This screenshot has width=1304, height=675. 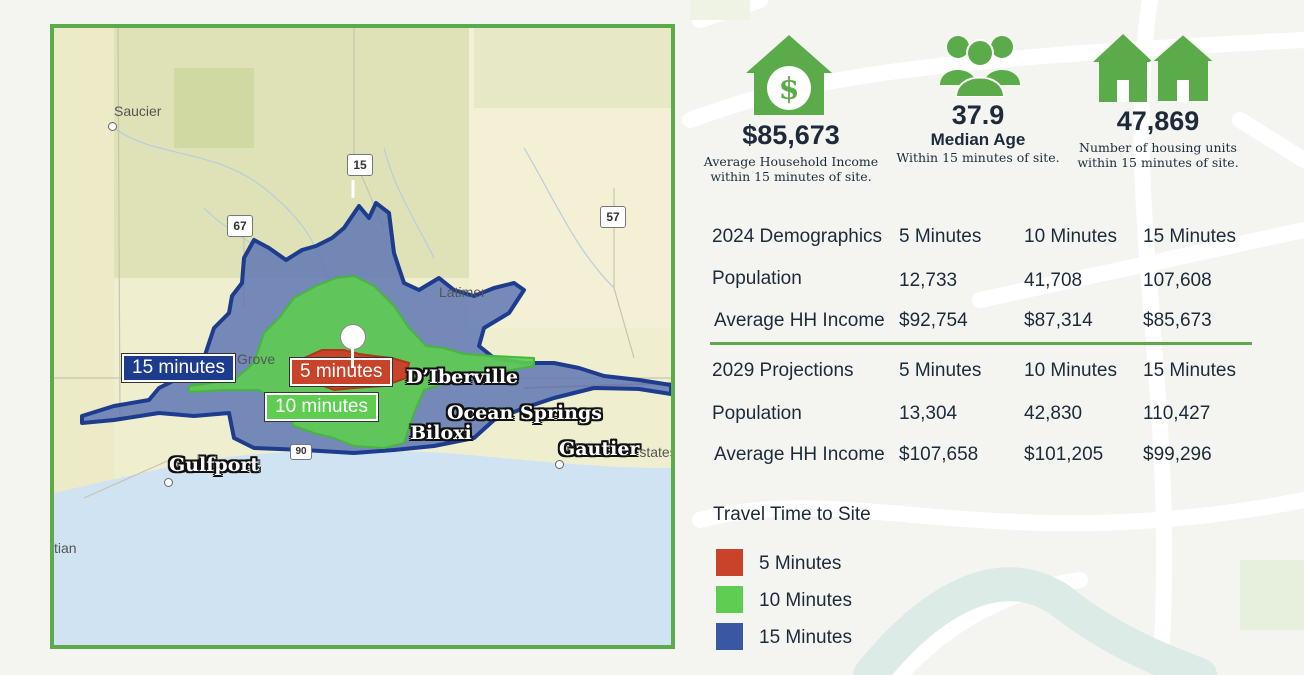 What do you see at coordinates (978, 157) in the screenshot?
I see `age-sub: Within 15 minutes of site.` at bounding box center [978, 157].